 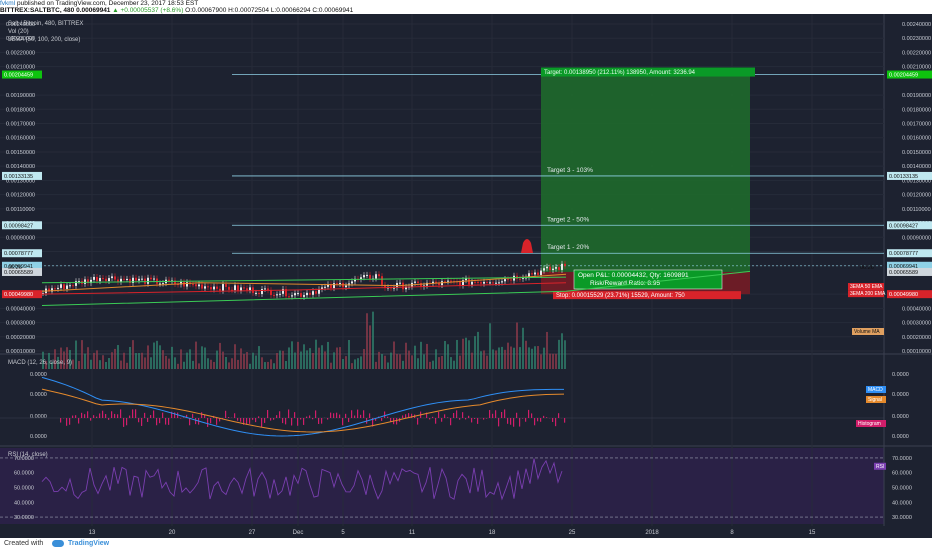 What do you see at coordinates (880, 466) in the screenshot?
I see `rsi-tag` at bounding box center [880, 466].